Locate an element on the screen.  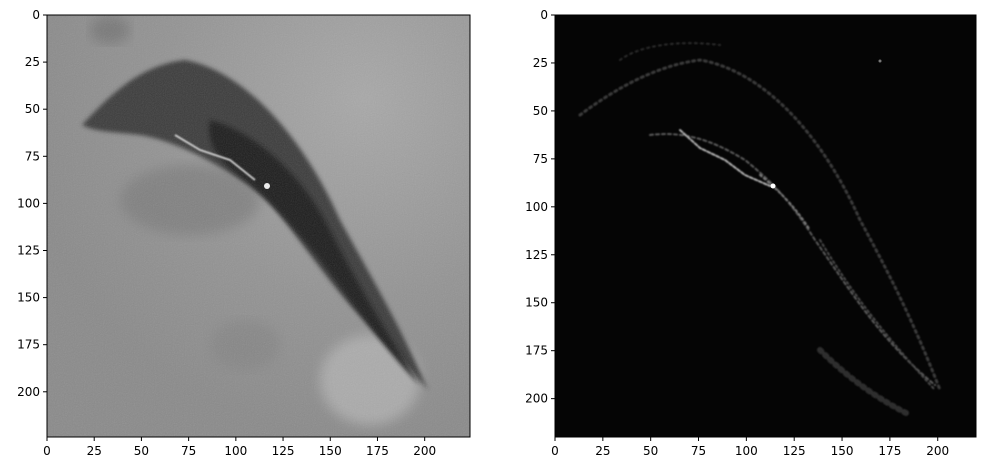
edge-response-image-x-tick-label-125: 125 is located at coordinates (794, 451).